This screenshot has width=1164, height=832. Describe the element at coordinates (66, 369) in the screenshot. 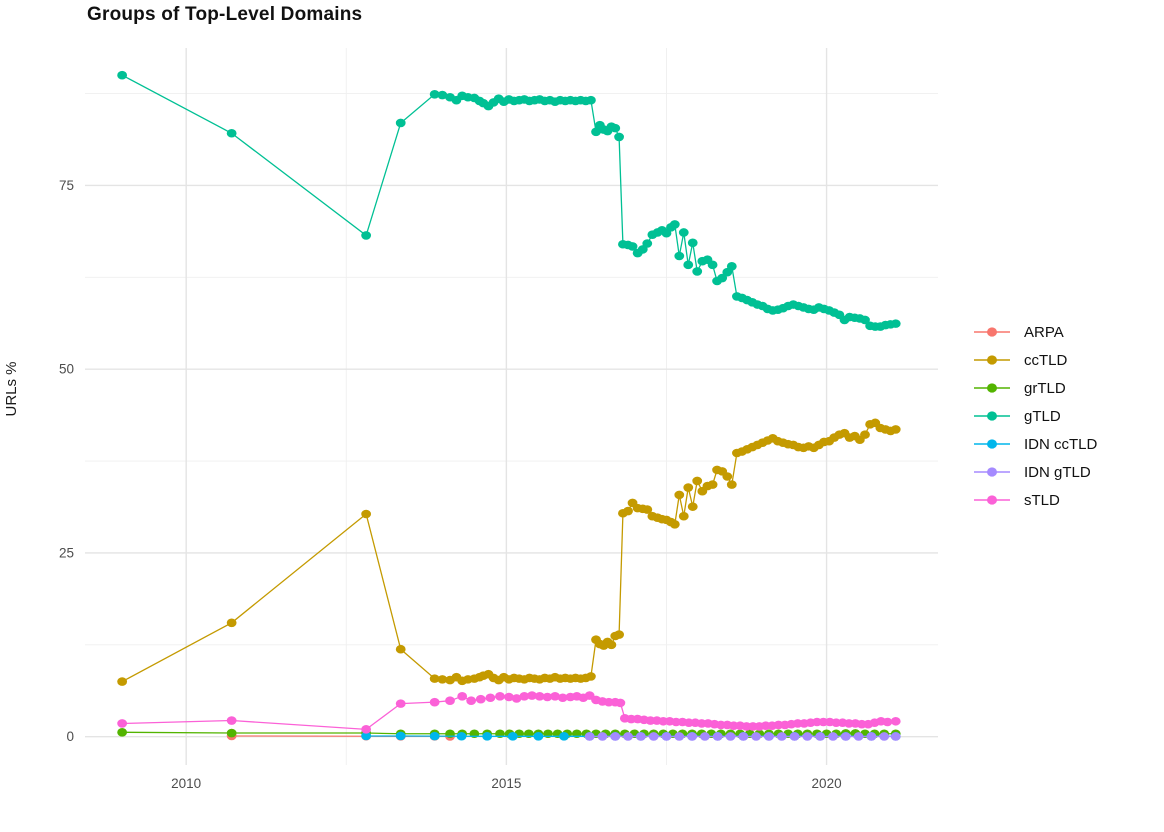

I see `y-tick-label: 50` at that location.